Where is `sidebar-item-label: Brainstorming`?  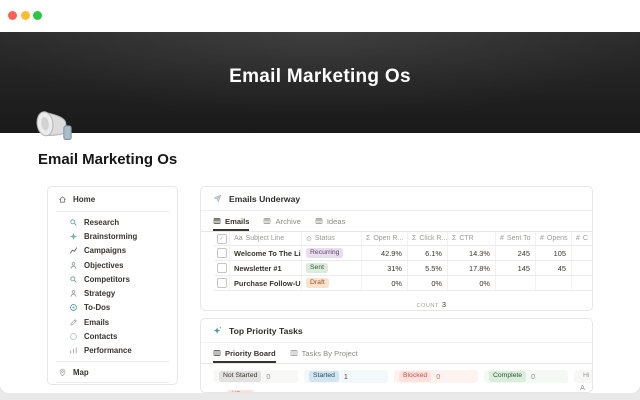 sidebar-item-label: Brainstorming is located at coordinates (111, 236).